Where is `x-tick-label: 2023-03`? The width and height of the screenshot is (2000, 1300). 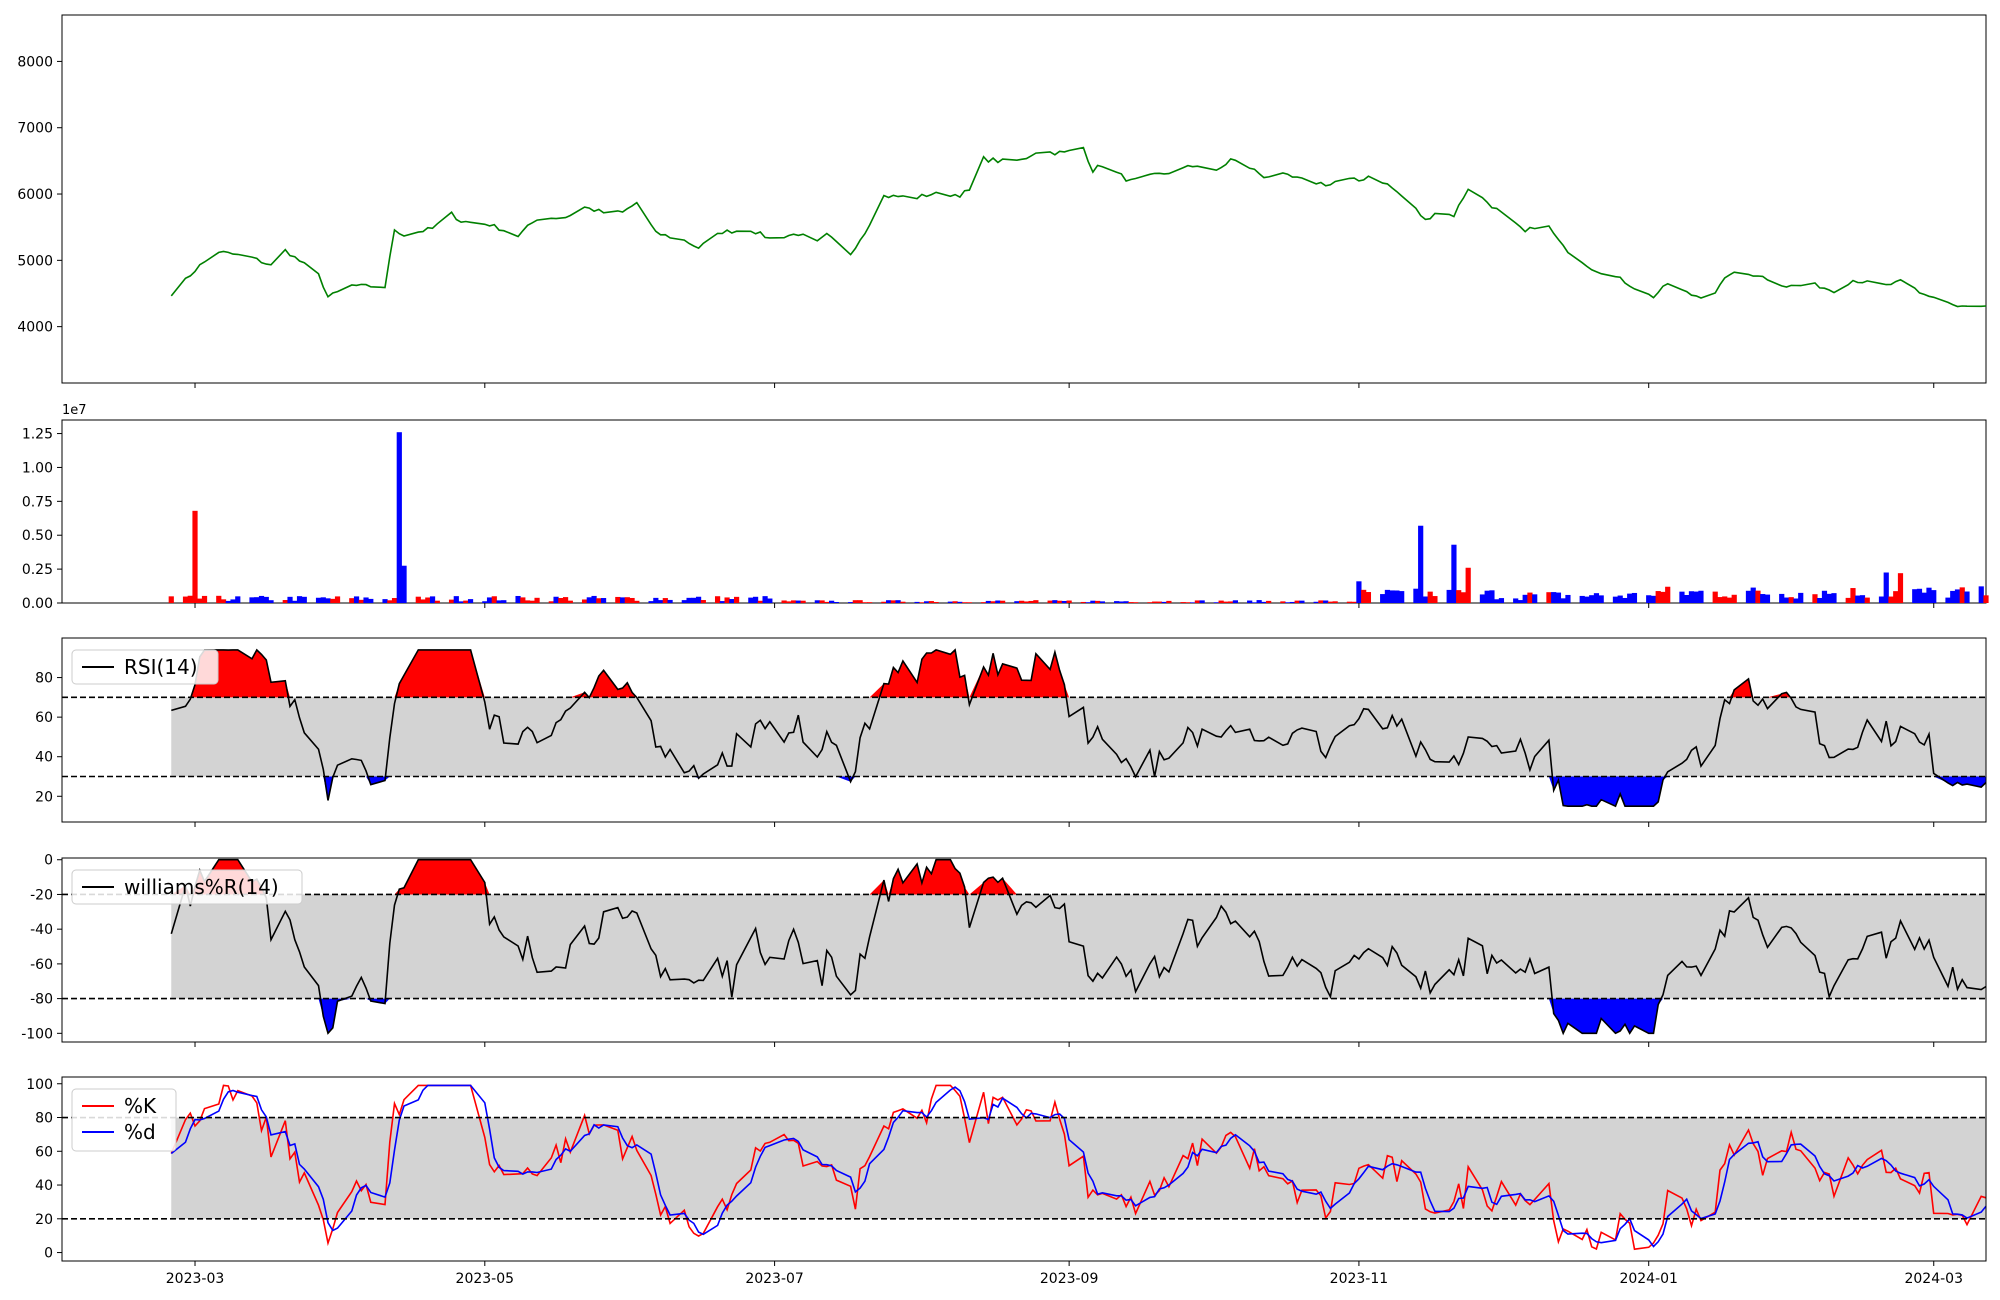 x-tick-label: 2023-03 is located at coordinates (195, 1279).